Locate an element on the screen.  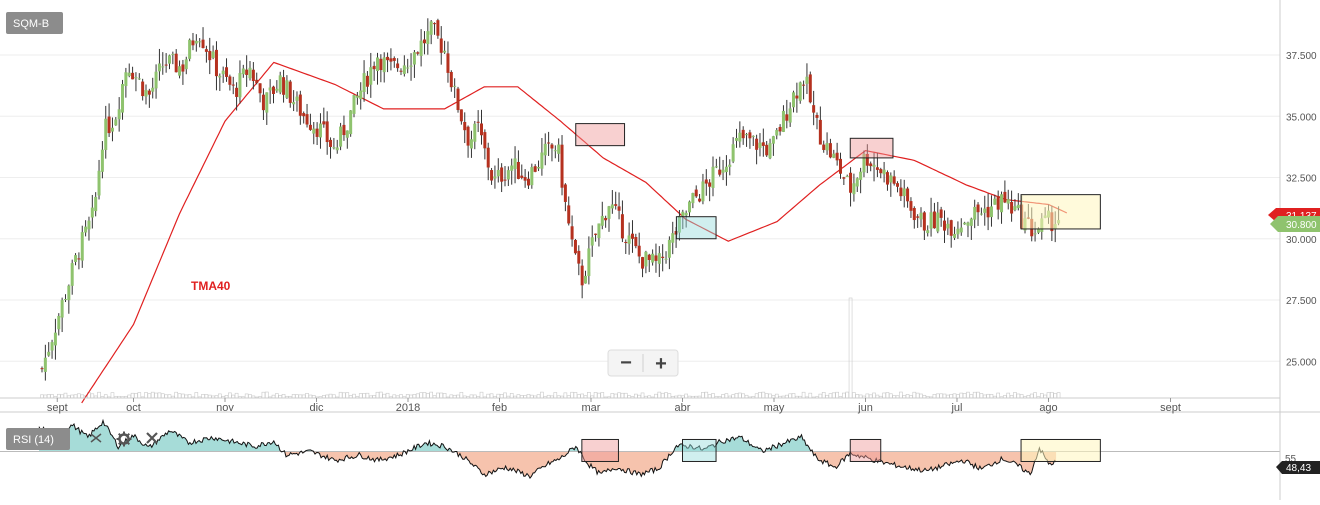
x-tick-label: may is located at coordinates (774, 408).